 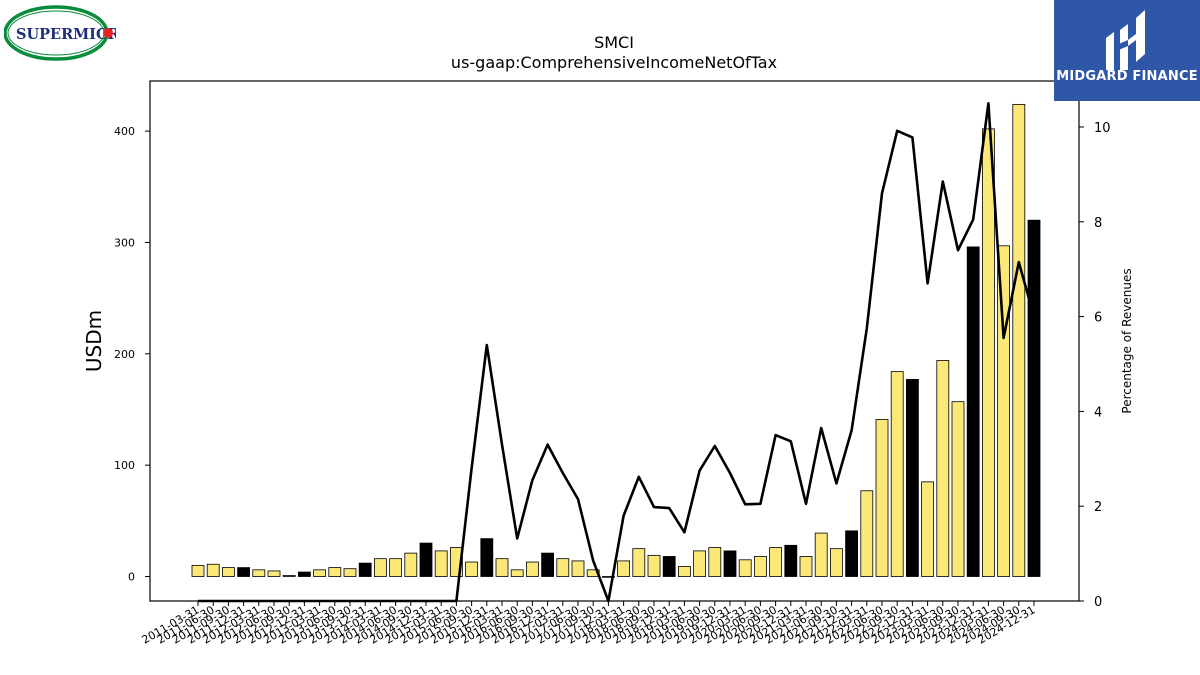 What do you see at coordinates (1098, 318) in the screenshot?
I see `y2-tick-label: 6` at bounding box center [1098, 318].